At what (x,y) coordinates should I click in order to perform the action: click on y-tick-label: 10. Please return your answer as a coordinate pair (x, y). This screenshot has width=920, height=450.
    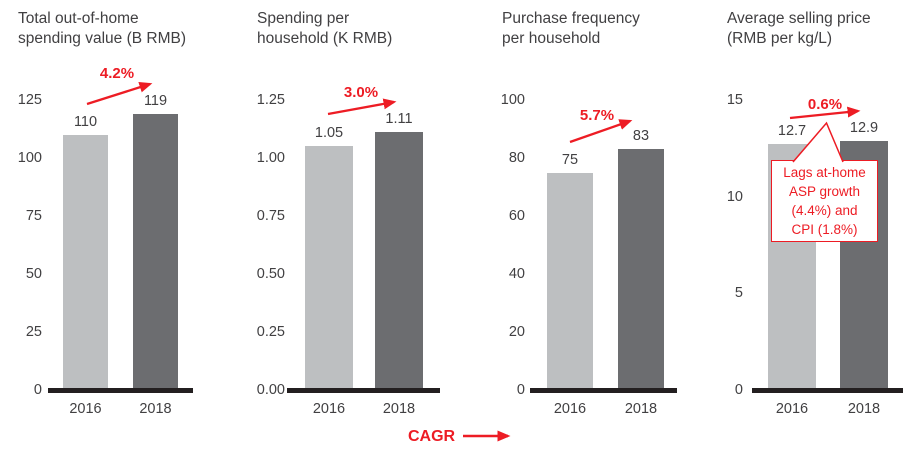
    Looking at the image, I should click on (734, 196).